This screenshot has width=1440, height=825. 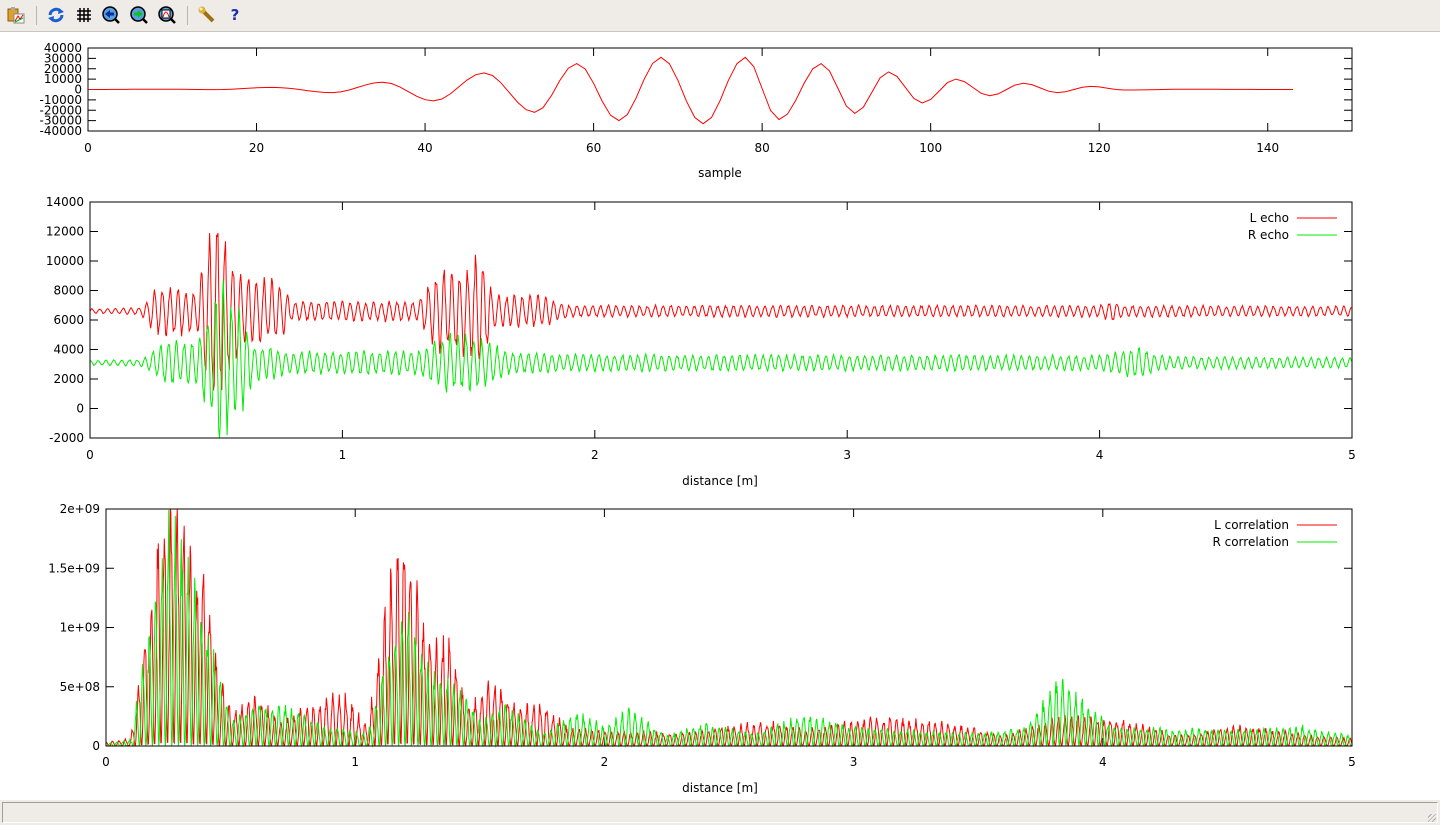 What do you see at coordinates (60, 110) in the screenshot?
I see `y-tick-label: -20000` at bounding box center [60, 110].